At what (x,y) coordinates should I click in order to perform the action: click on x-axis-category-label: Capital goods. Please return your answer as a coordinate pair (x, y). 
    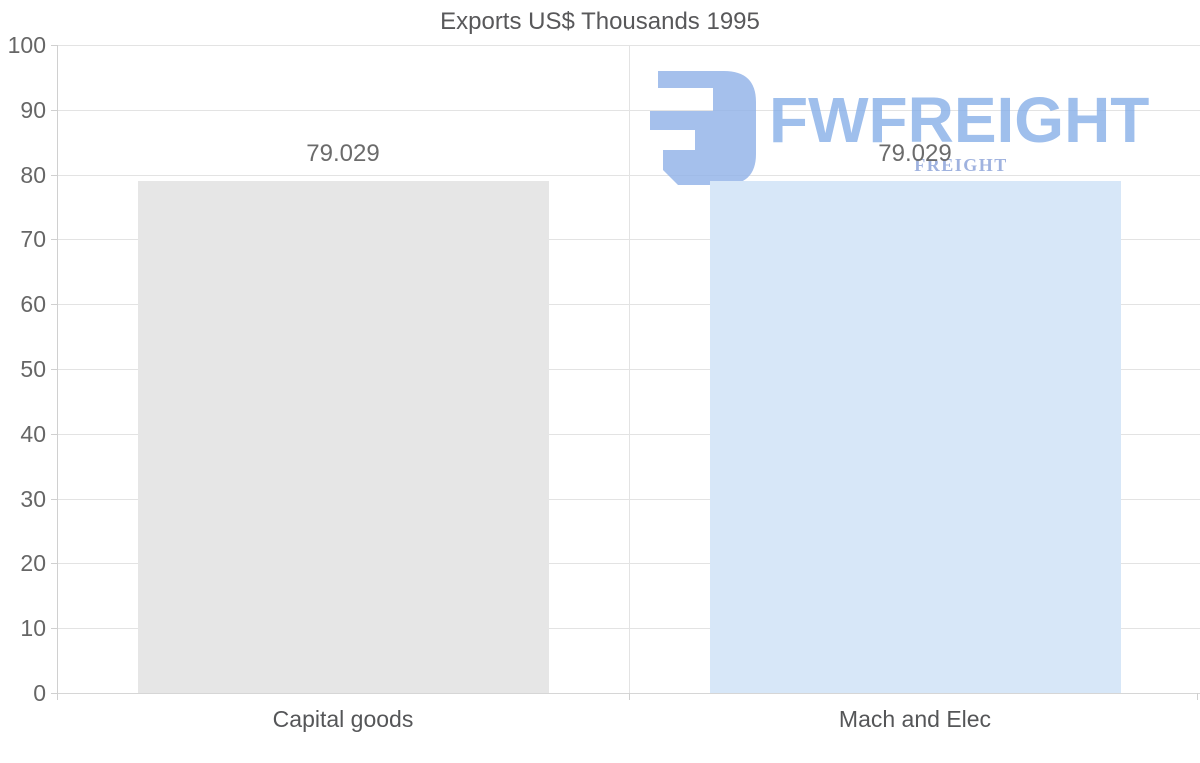
    Looking at the image, I should click on (343, 719).